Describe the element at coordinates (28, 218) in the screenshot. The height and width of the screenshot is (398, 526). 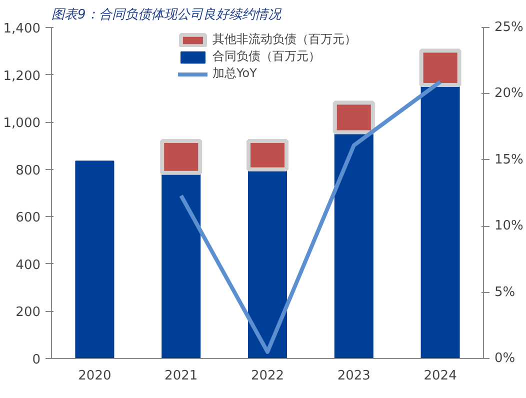
I see `y-tick-label: 600` at that location.